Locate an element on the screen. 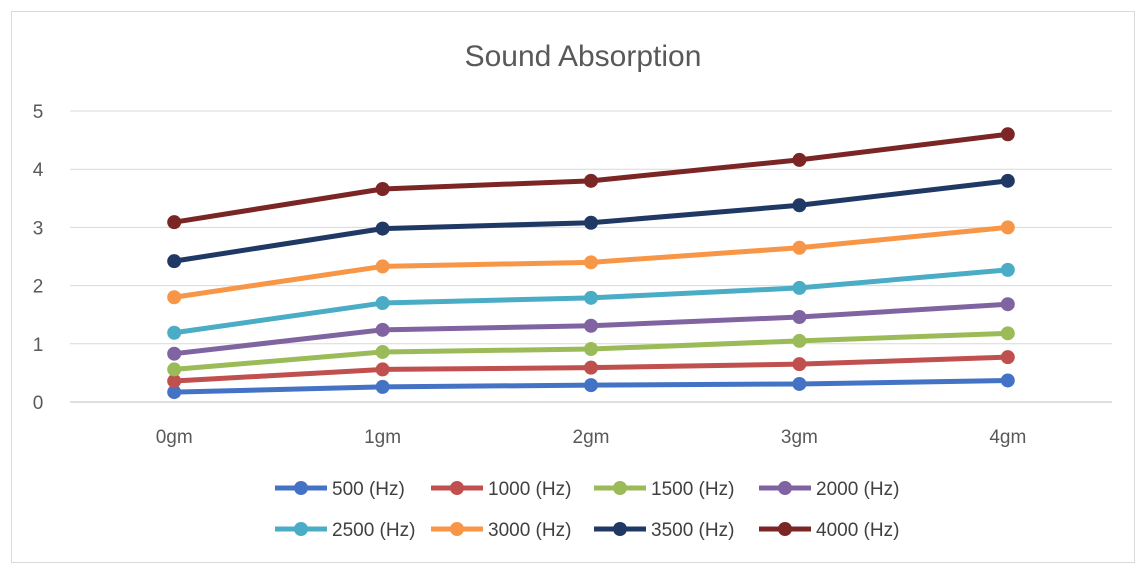 This screenshot has width=1146, height=563. legend-label: 500 (Hz) is located at coordinates (368, 489).